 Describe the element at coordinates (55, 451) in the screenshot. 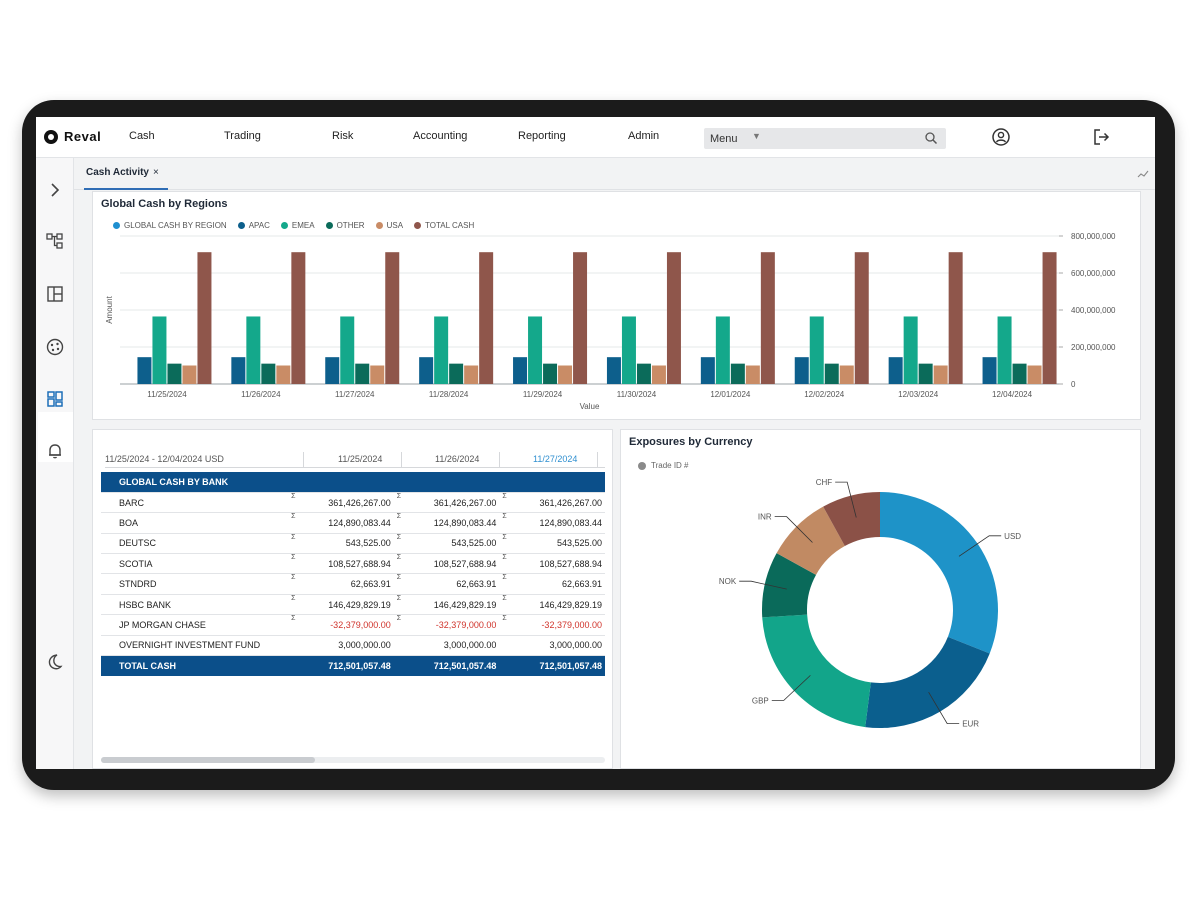

I see `bell-icon` at that location.